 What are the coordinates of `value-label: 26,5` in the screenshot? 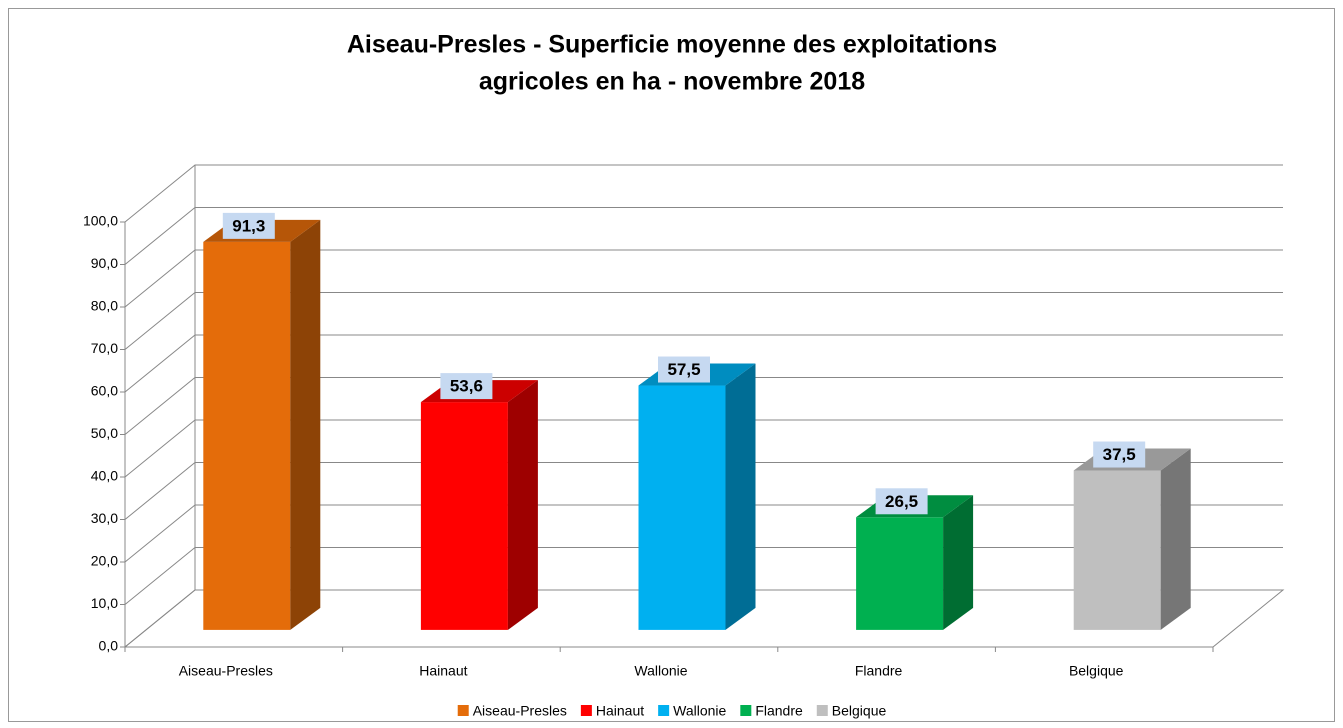 It's located at (901, 501).